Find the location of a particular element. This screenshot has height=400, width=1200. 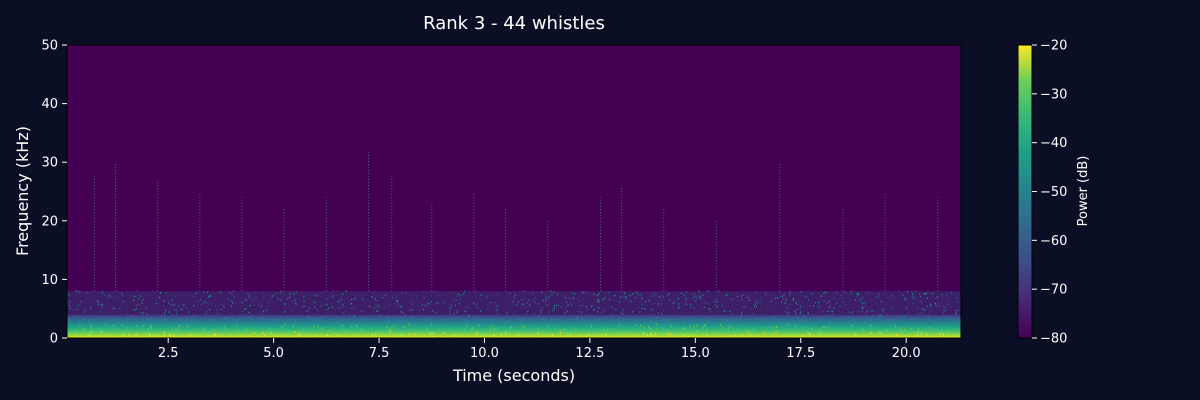

y-tick-label: 50 is located at coordinates (49, 46).